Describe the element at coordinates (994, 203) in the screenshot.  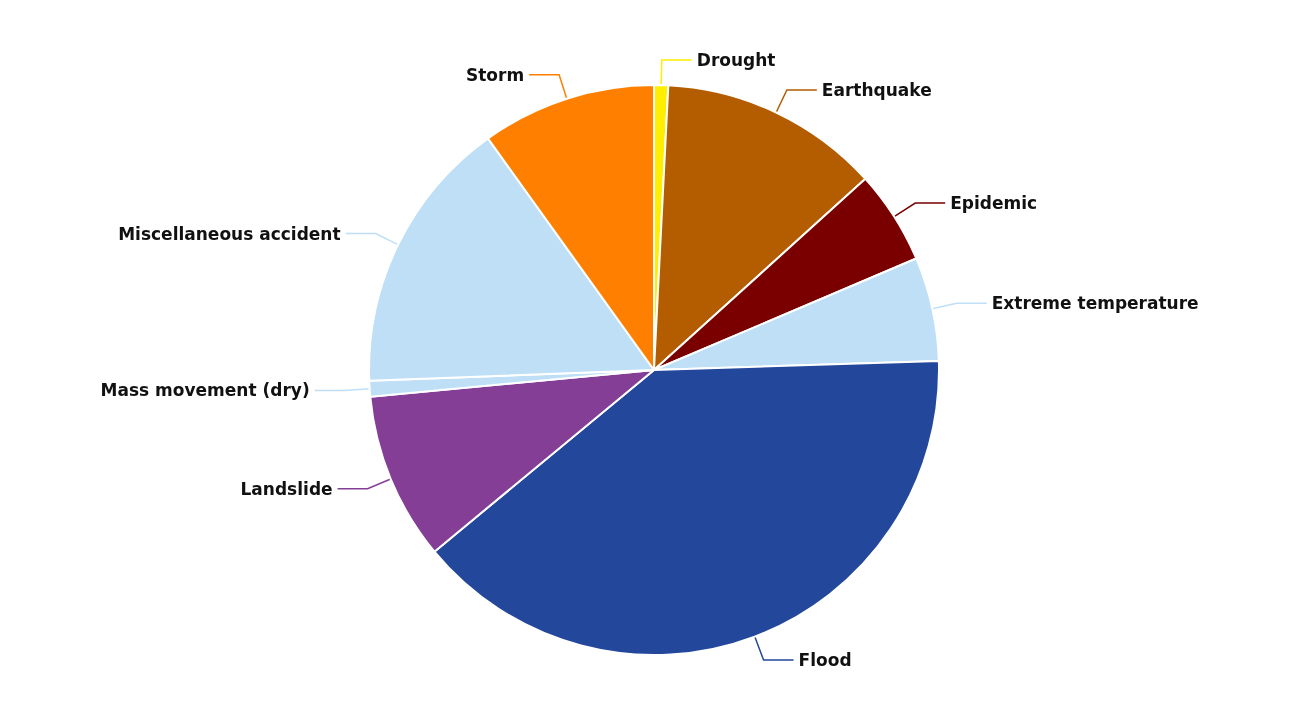
I see `slice-label: Epidemic` at that location.